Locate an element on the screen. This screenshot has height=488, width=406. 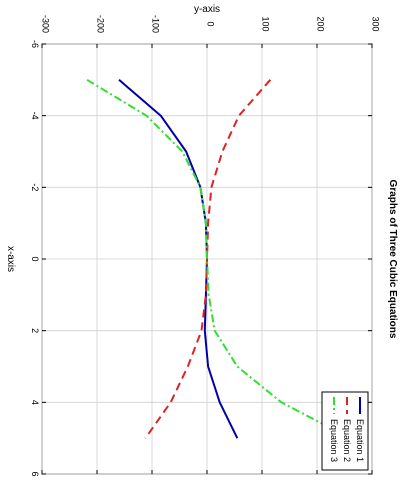
legend-box is located at coordinates (345, 431).